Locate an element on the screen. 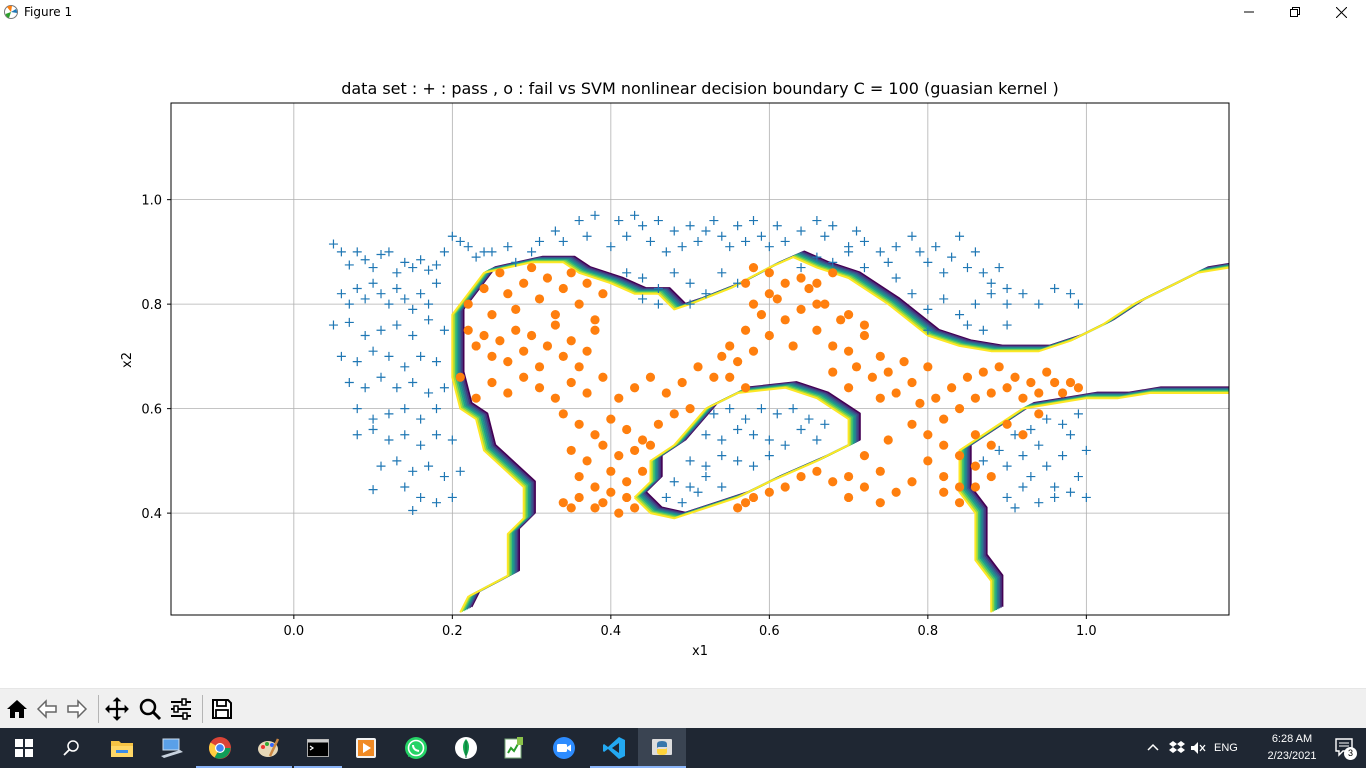  forward-button is located at coordinates (77, 709).